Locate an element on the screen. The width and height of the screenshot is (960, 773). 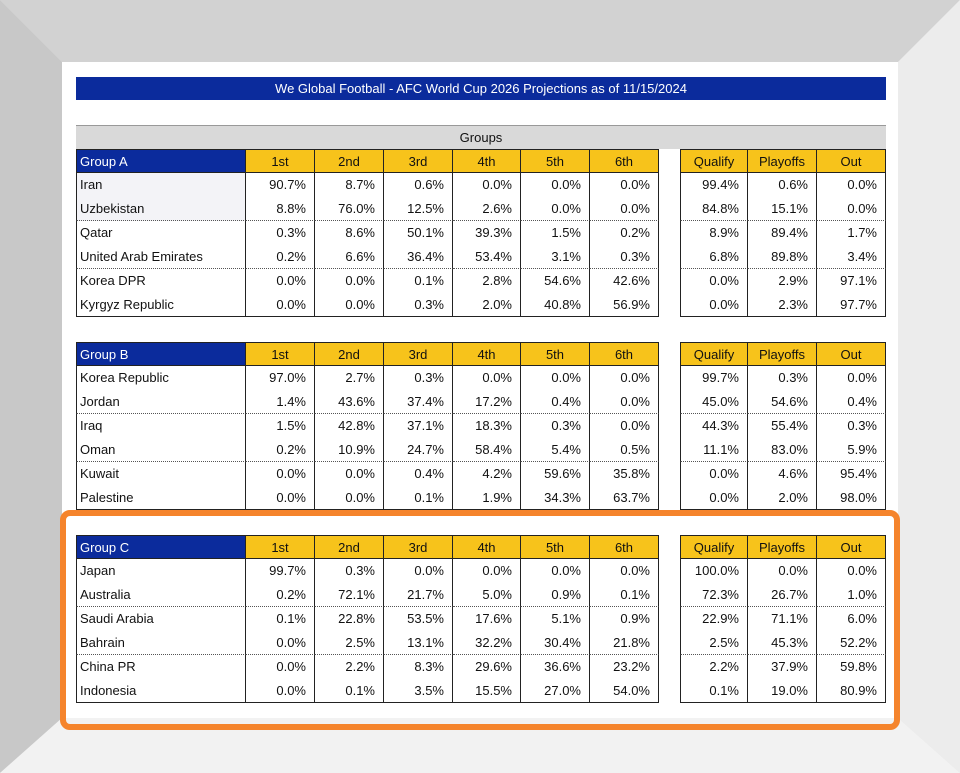
team-name: Saudi Arabia is located at coordinates (161, 619).